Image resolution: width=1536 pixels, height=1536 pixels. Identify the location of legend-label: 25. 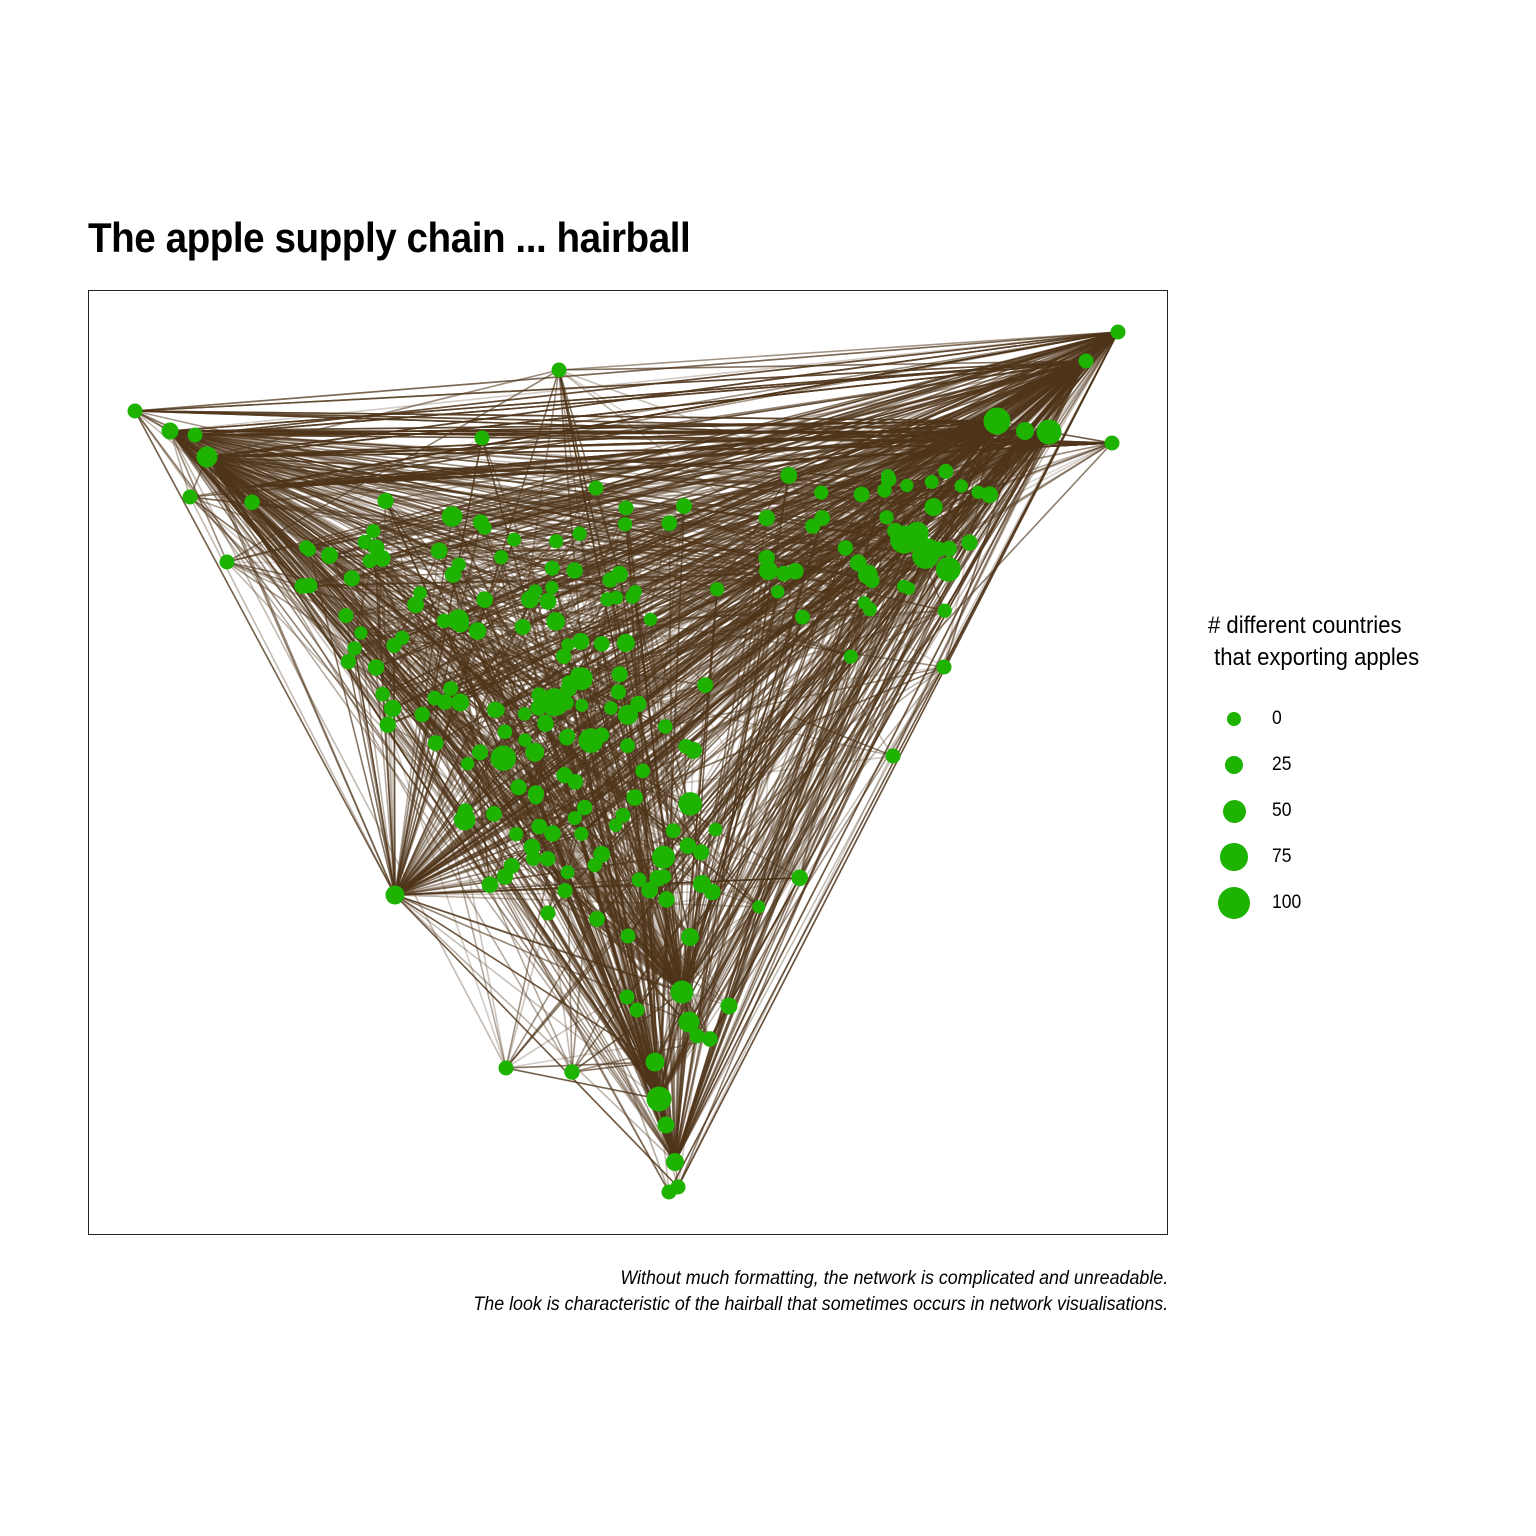
(1282, 764).